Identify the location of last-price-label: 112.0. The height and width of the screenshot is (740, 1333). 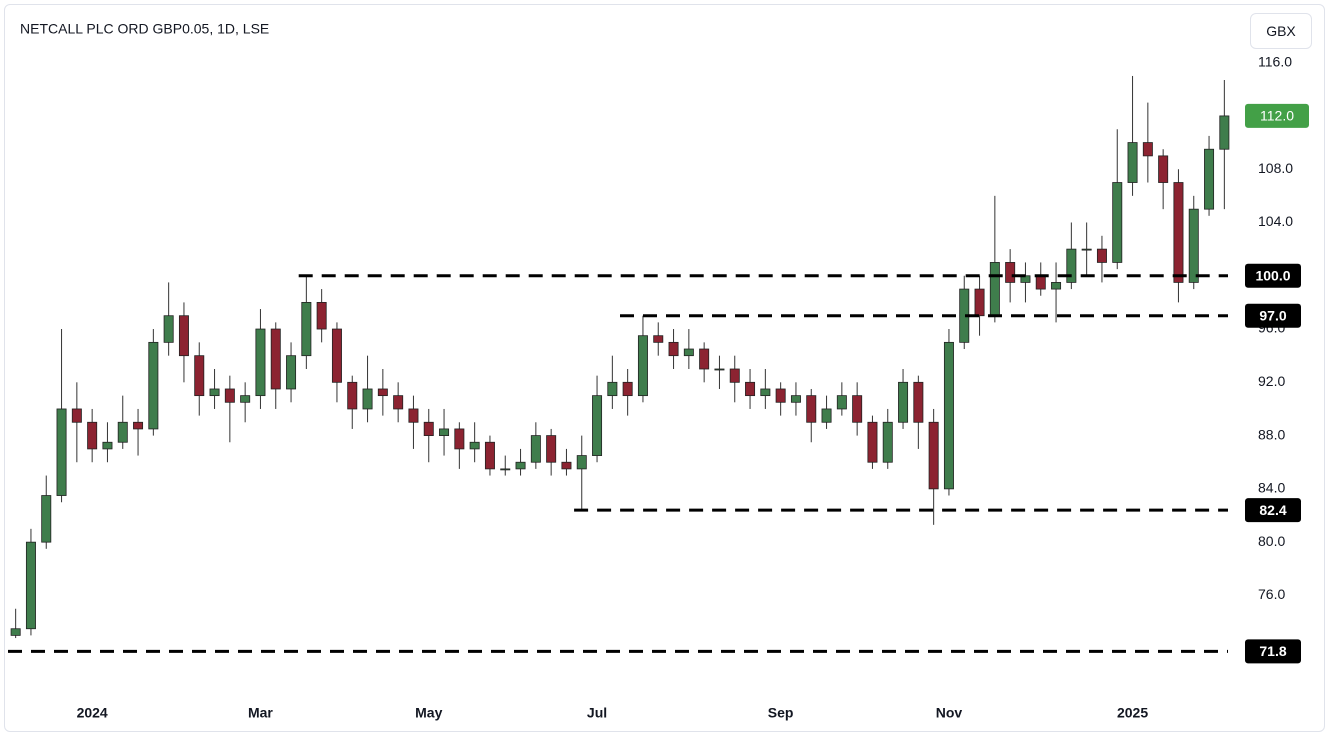
(1277, 116).